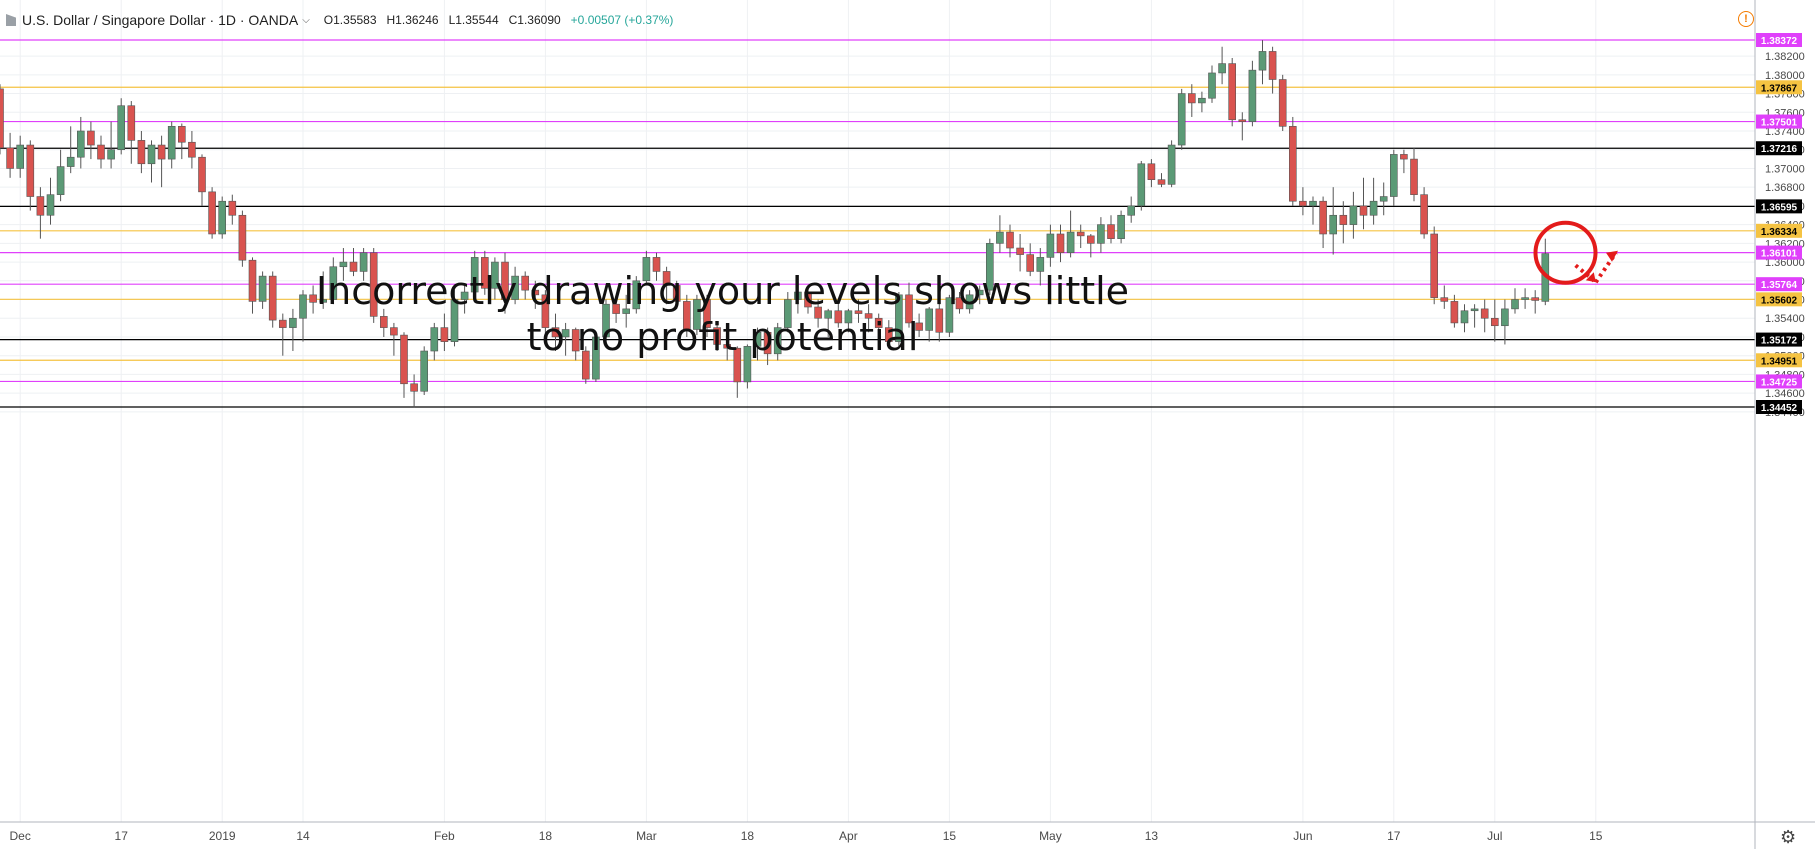  What do you see at coordinates (1788, 837) in the screenshot?
I see `gear-icon: ⚙` at bounding box center [1788, 837].